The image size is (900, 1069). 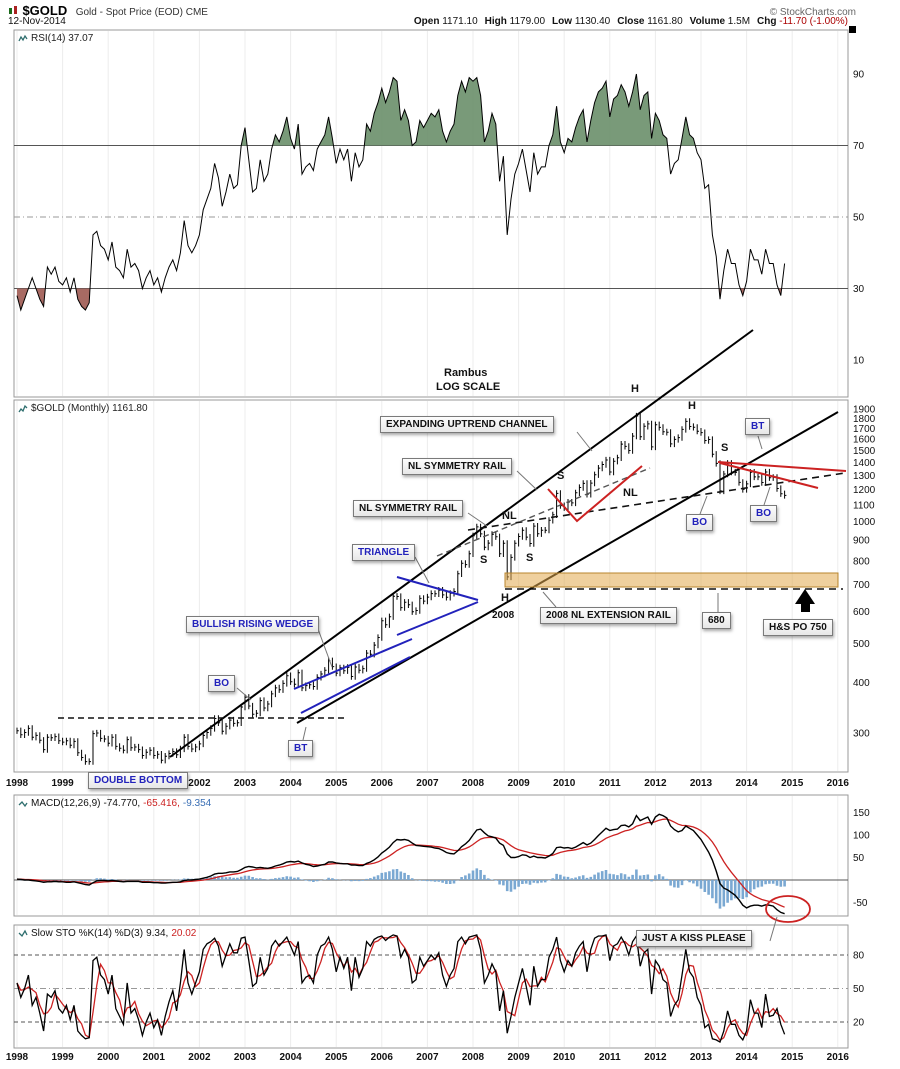 What do you see at coordinates (437, 618) in the screenshot?
I see `triangle-lower` at bounding box center [437, 618].